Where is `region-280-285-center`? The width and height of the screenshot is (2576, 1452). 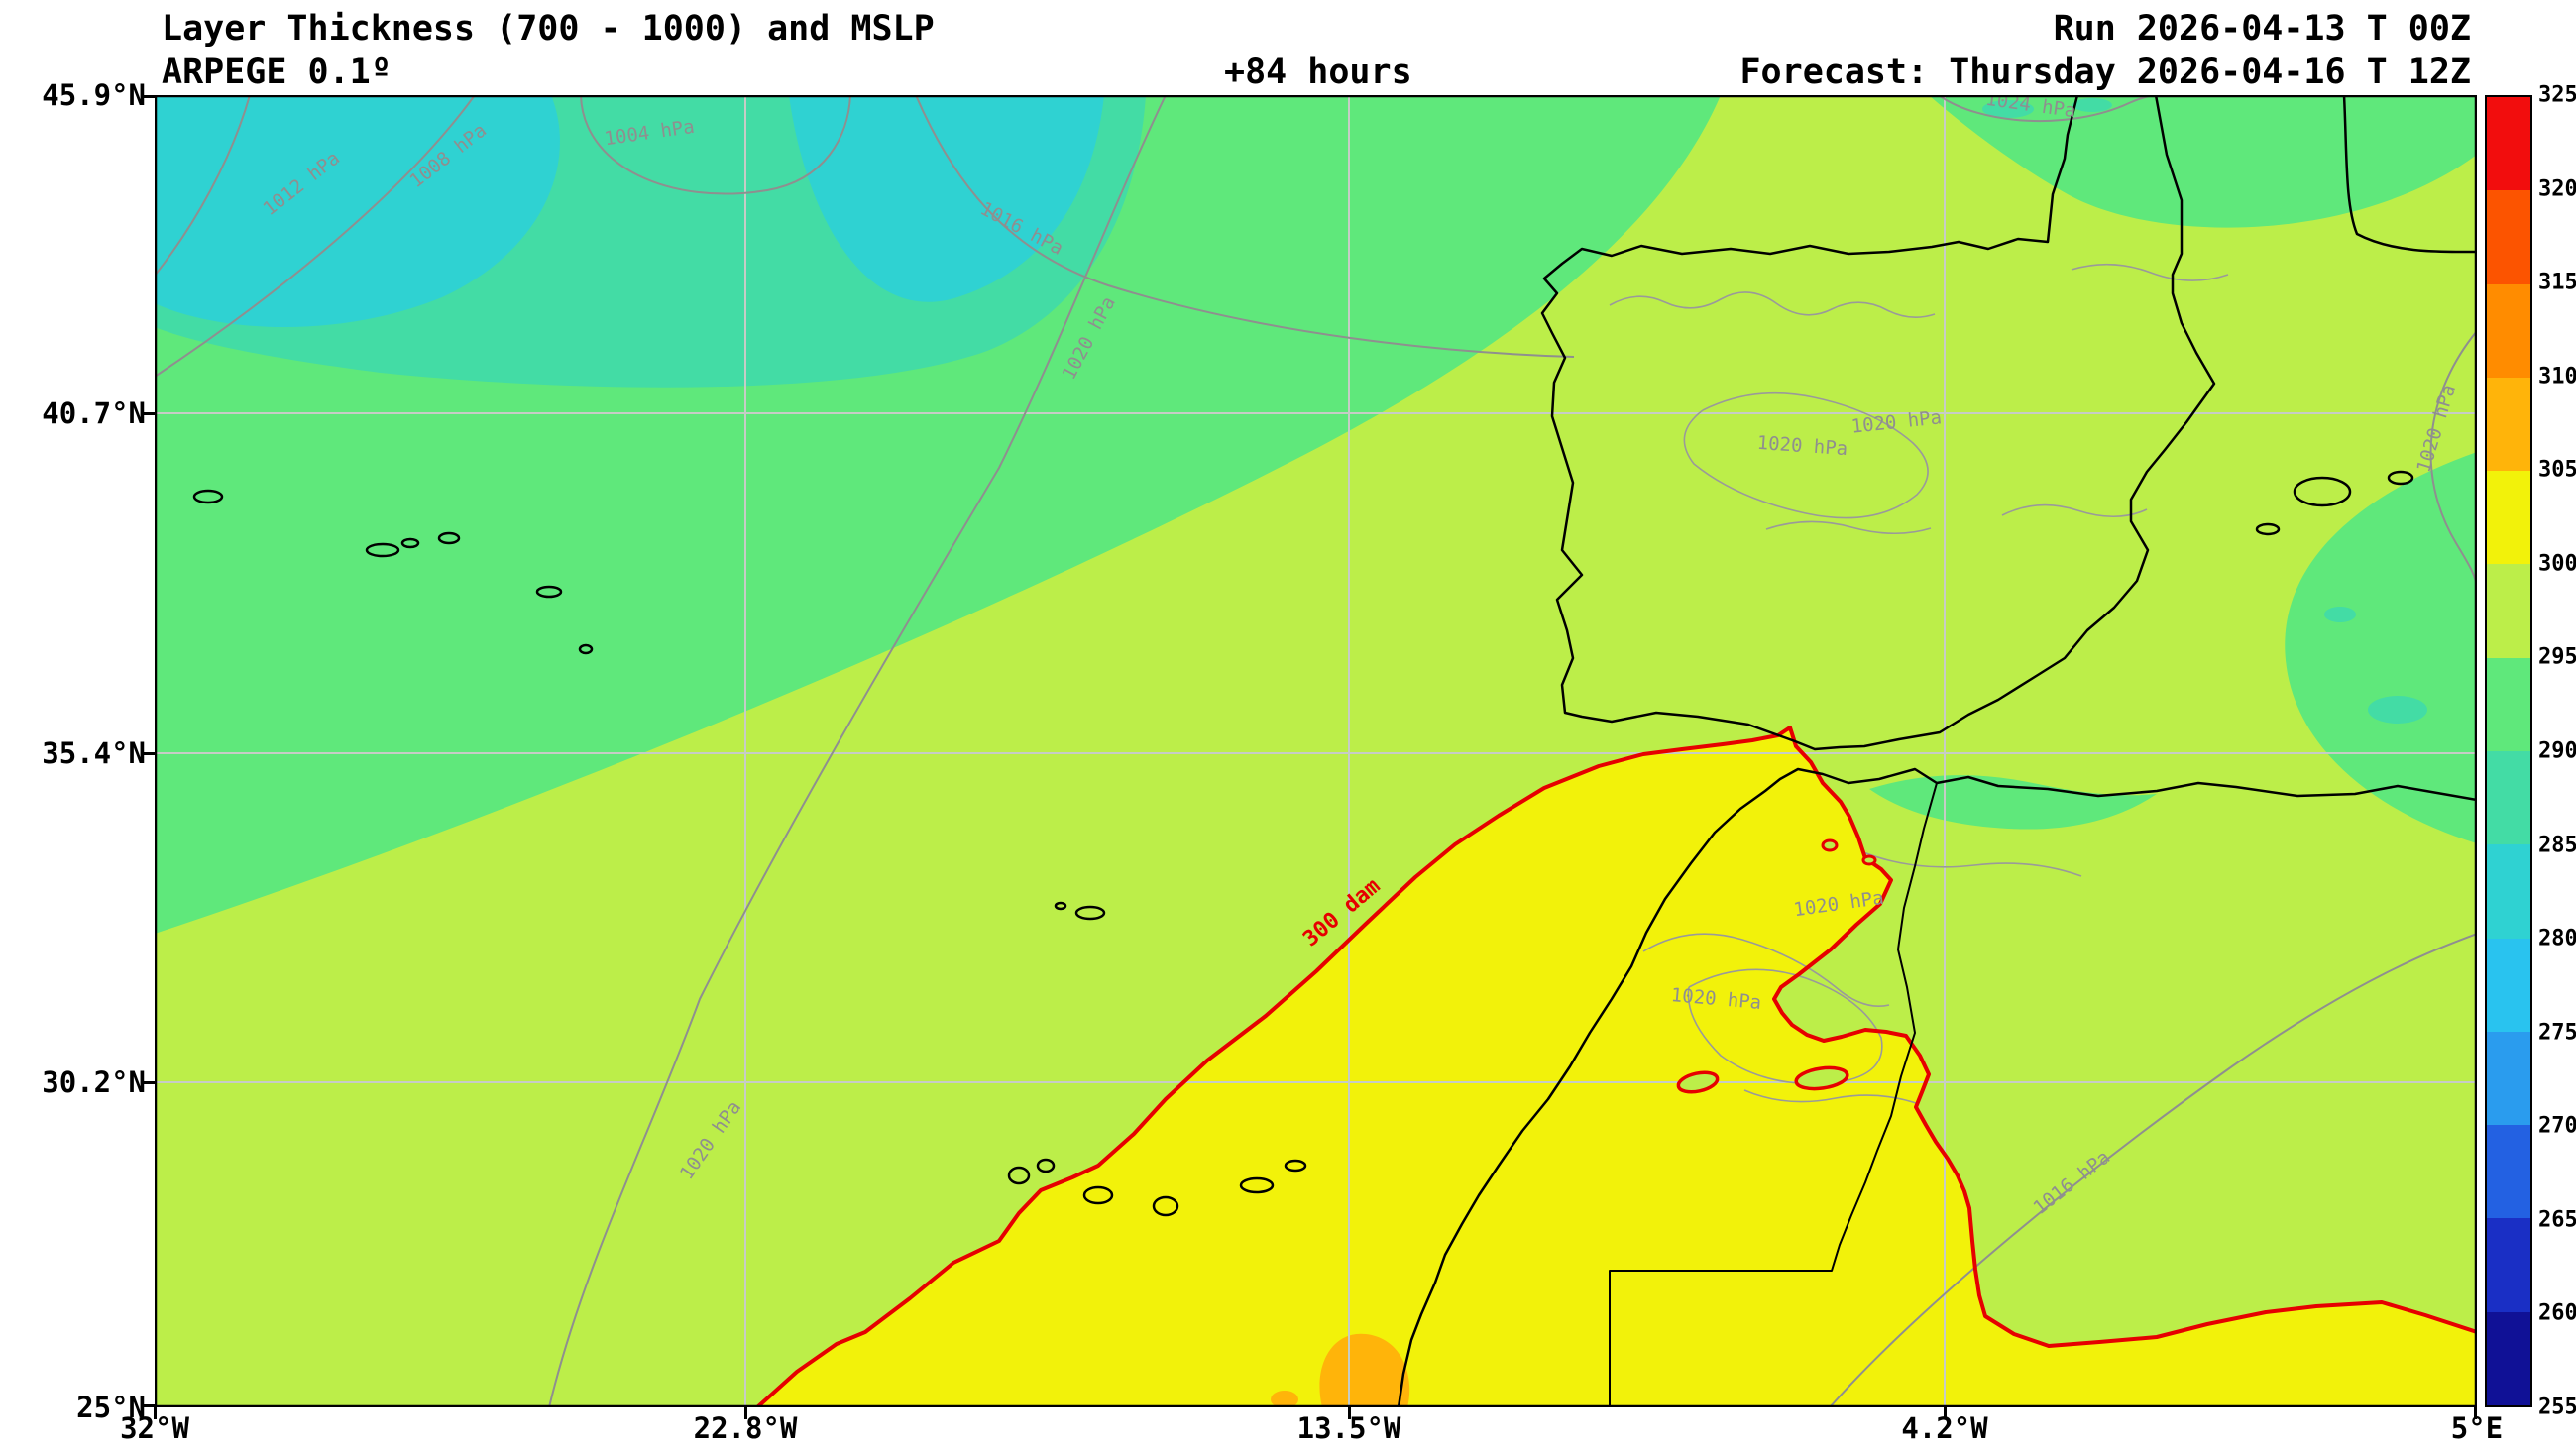
region-280-285-center is located at coordinates (946, 198).